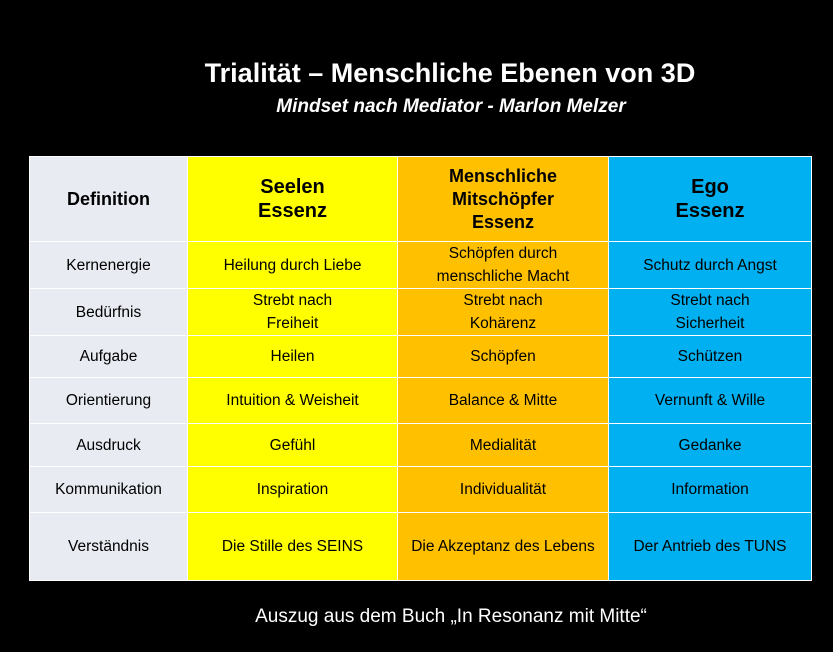 This screenshot has width=833, height=652. Describe the element at coordinates (292, 489) in the screenshot. I see `cell-seelen: Inspiration` at that location.